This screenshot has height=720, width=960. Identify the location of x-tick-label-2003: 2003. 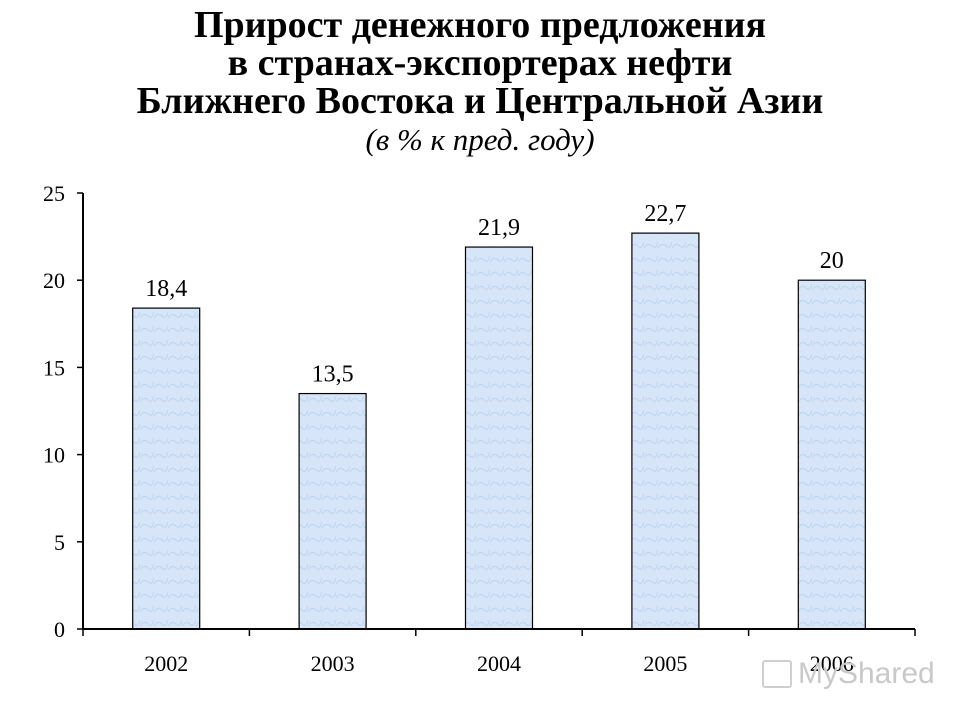
(333, 663).